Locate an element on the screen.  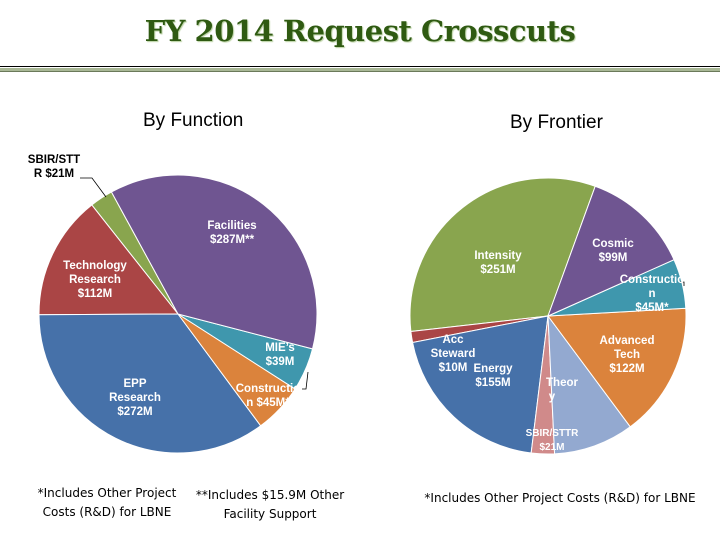
slice-epp-research is located at coordinates (150, 383).